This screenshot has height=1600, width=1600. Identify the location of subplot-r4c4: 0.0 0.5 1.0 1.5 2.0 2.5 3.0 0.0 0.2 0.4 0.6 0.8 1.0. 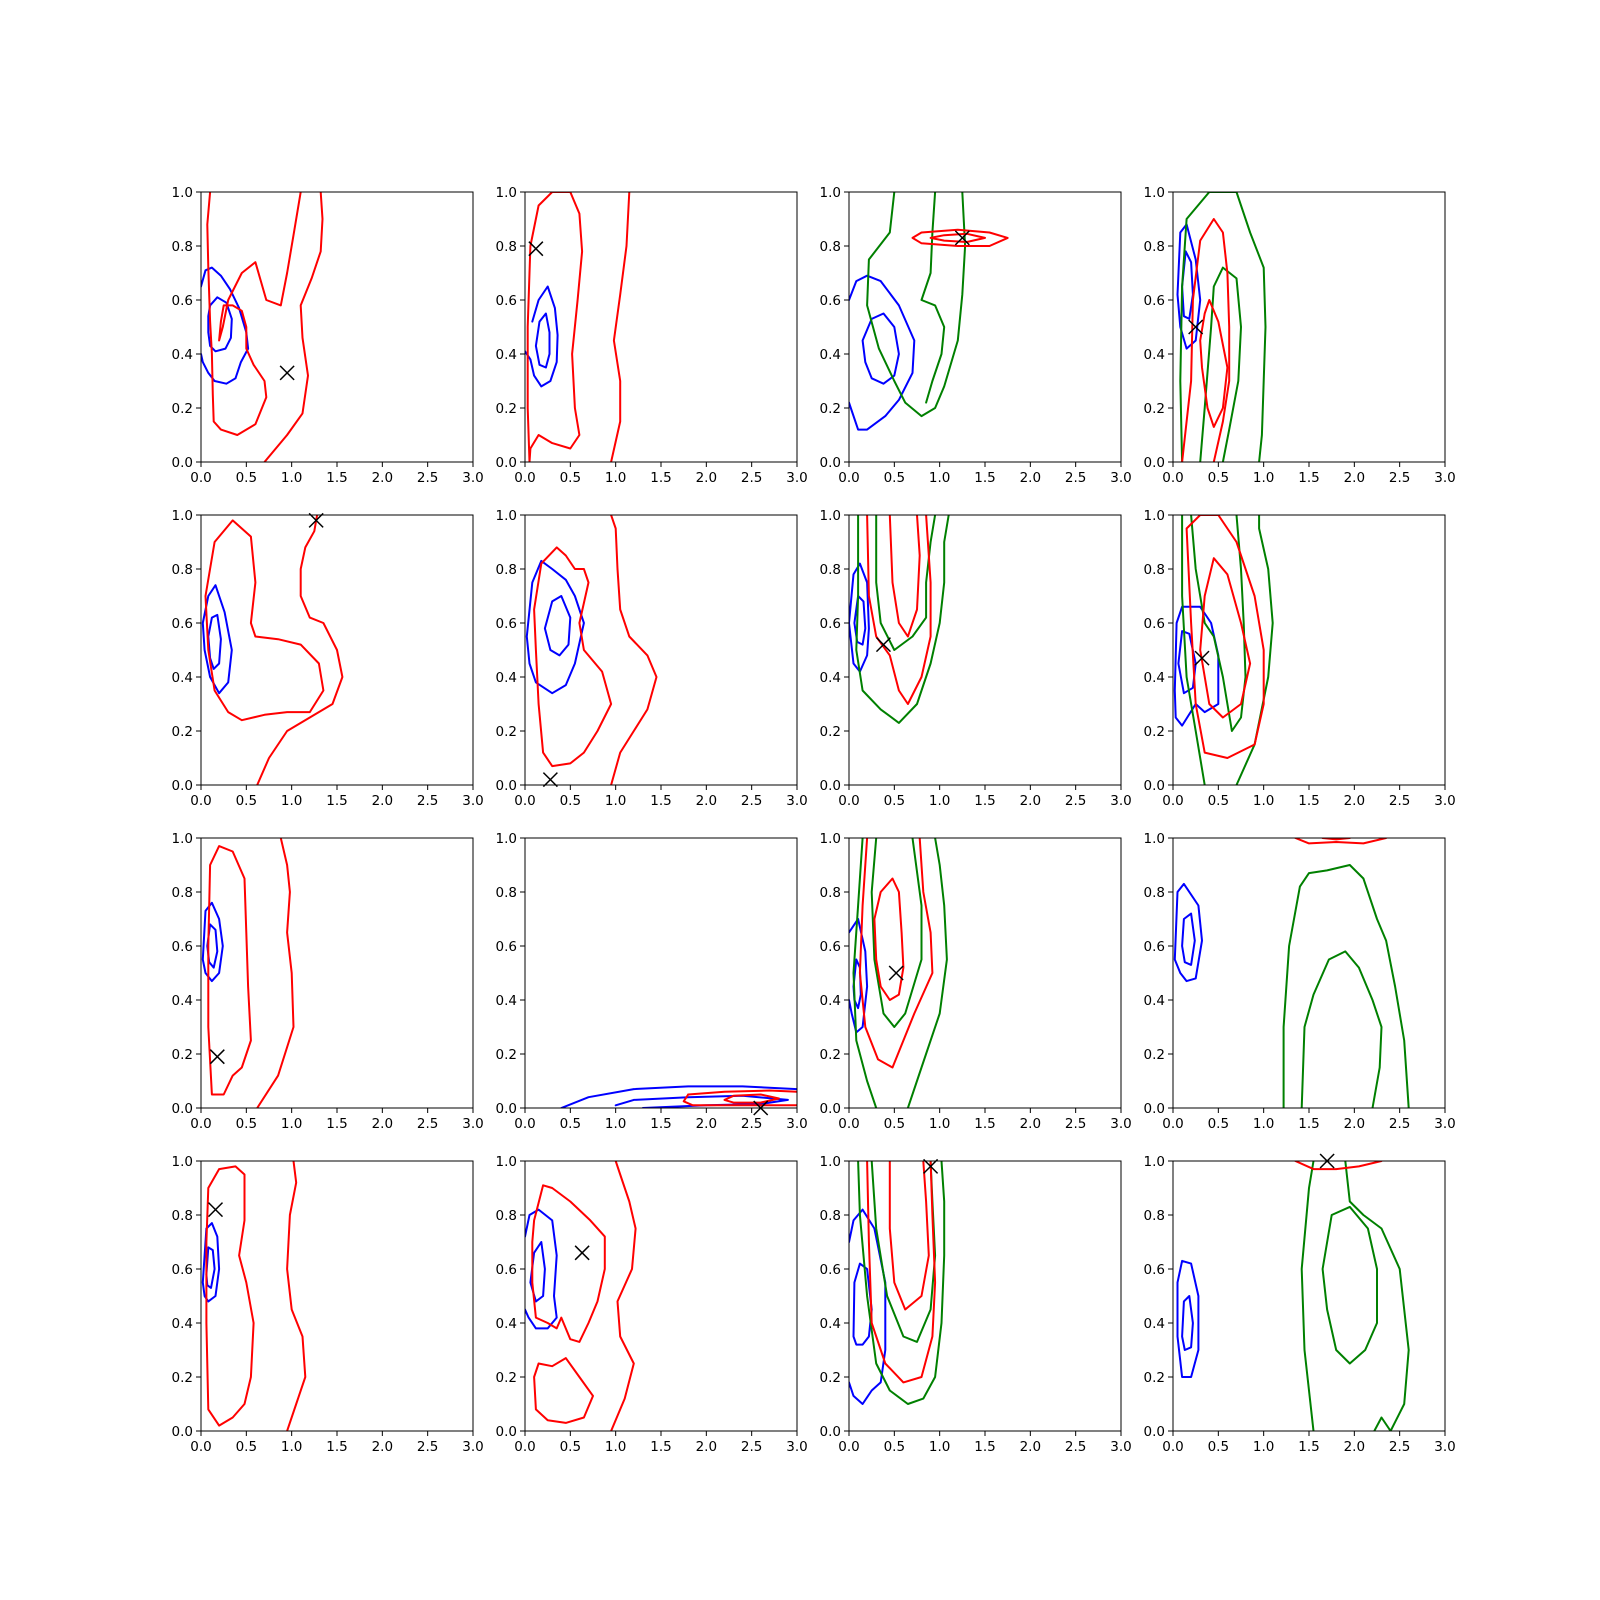
(1300, 1304).